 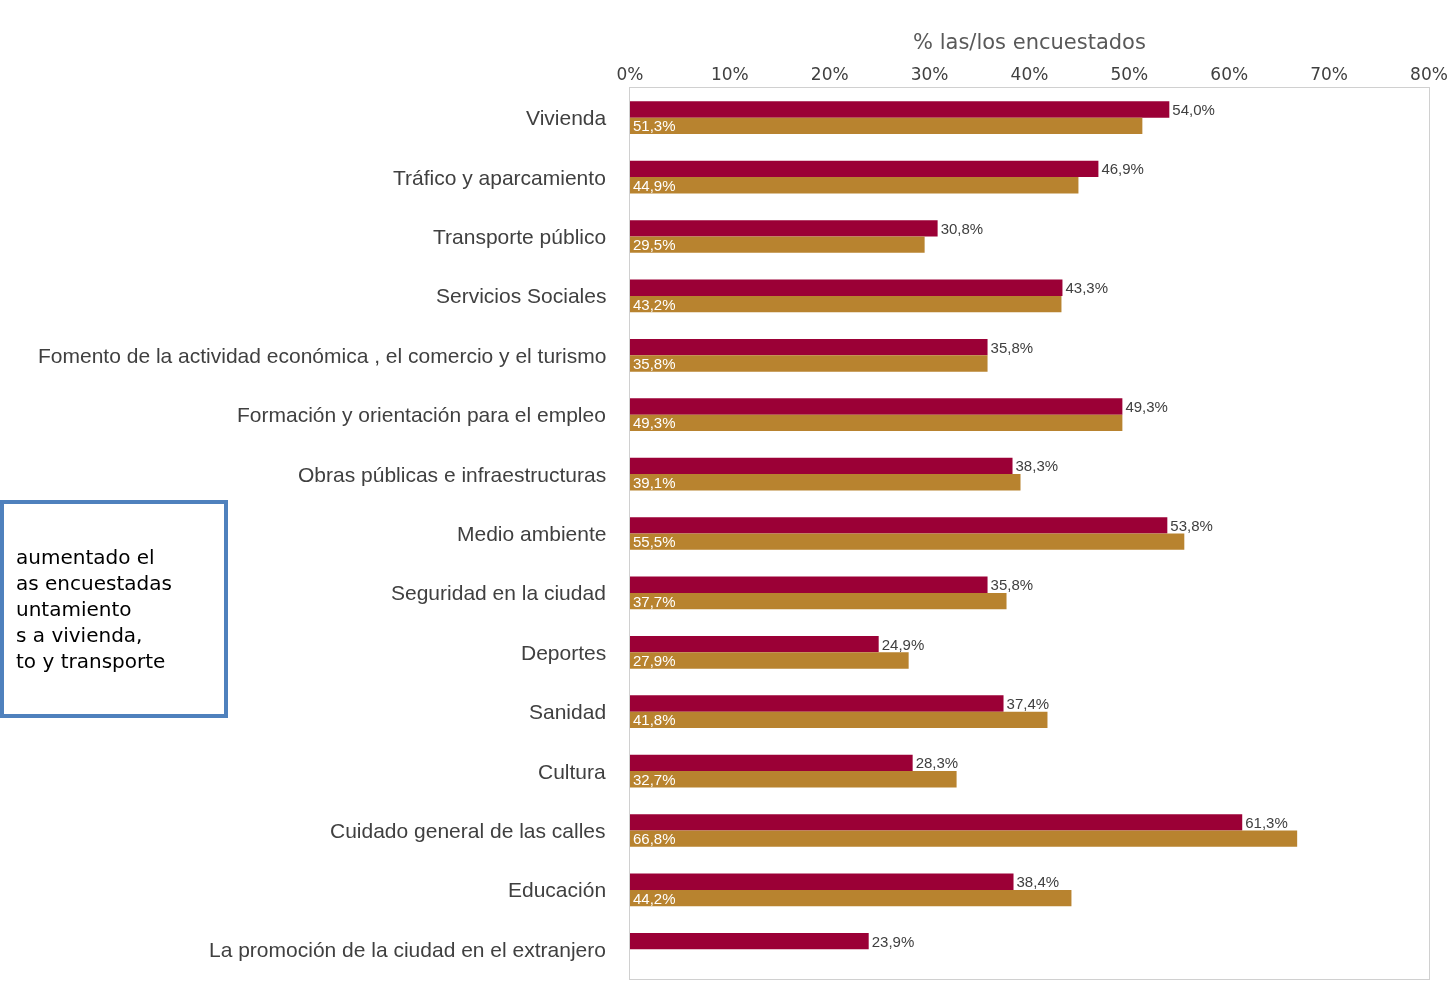 What do you see at coordinates (1429, 74) in the screenshot?
I see `x-tick-label: 80%` at bounding box center [1429, 74].